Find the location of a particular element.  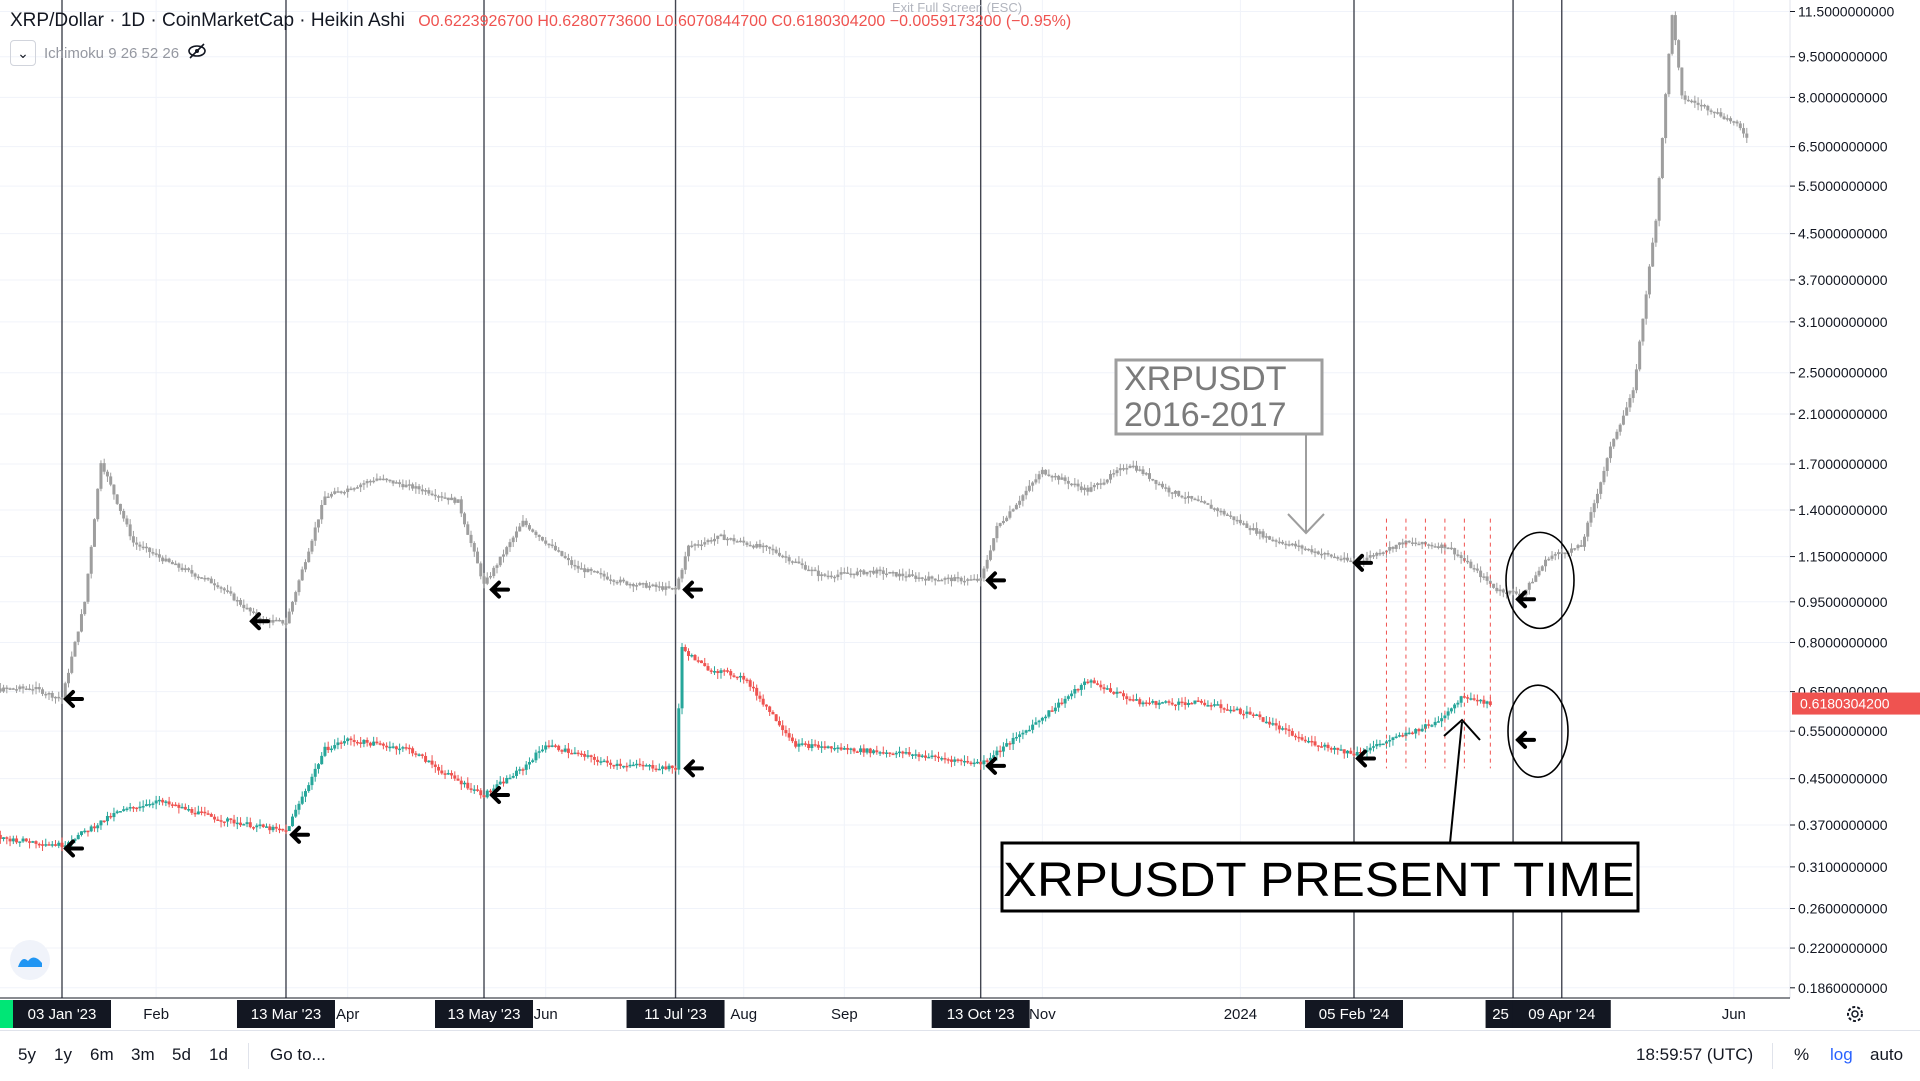

range-5d: 5d is located at coordinates (181, 1054).